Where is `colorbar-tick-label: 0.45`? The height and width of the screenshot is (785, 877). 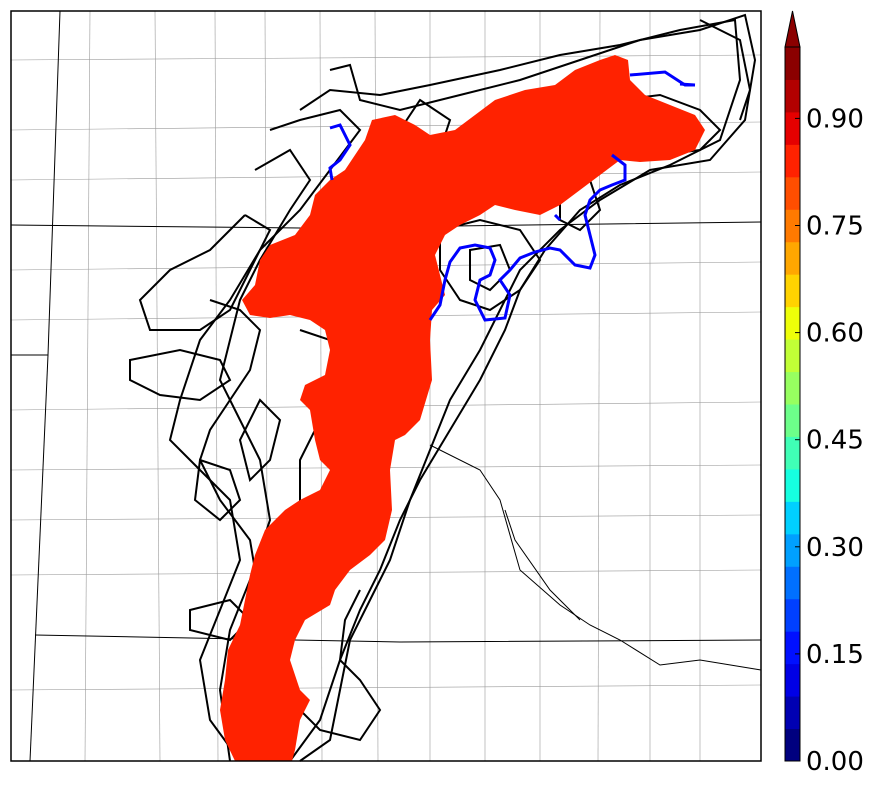
colorbar-tick-label: 0.45 is located at coordinates (835, 441).